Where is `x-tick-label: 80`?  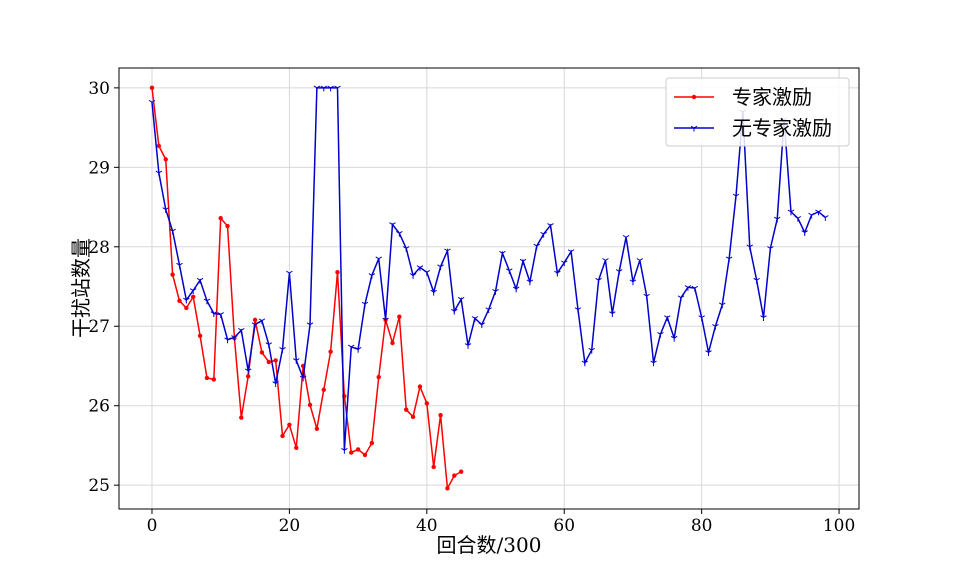
x-tick-label: 80 is located at coordinates (702, 526).